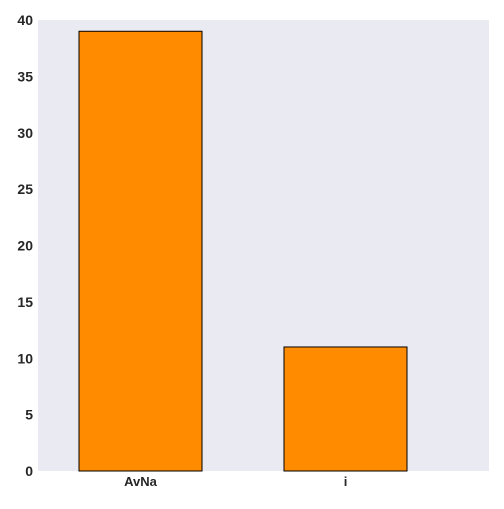 This screenshot has height=509, width=504. What do you see at coordinates (235, 481) in the screenshot?
I see `x-axis: AvNa i` at bounding box center [235, 481].